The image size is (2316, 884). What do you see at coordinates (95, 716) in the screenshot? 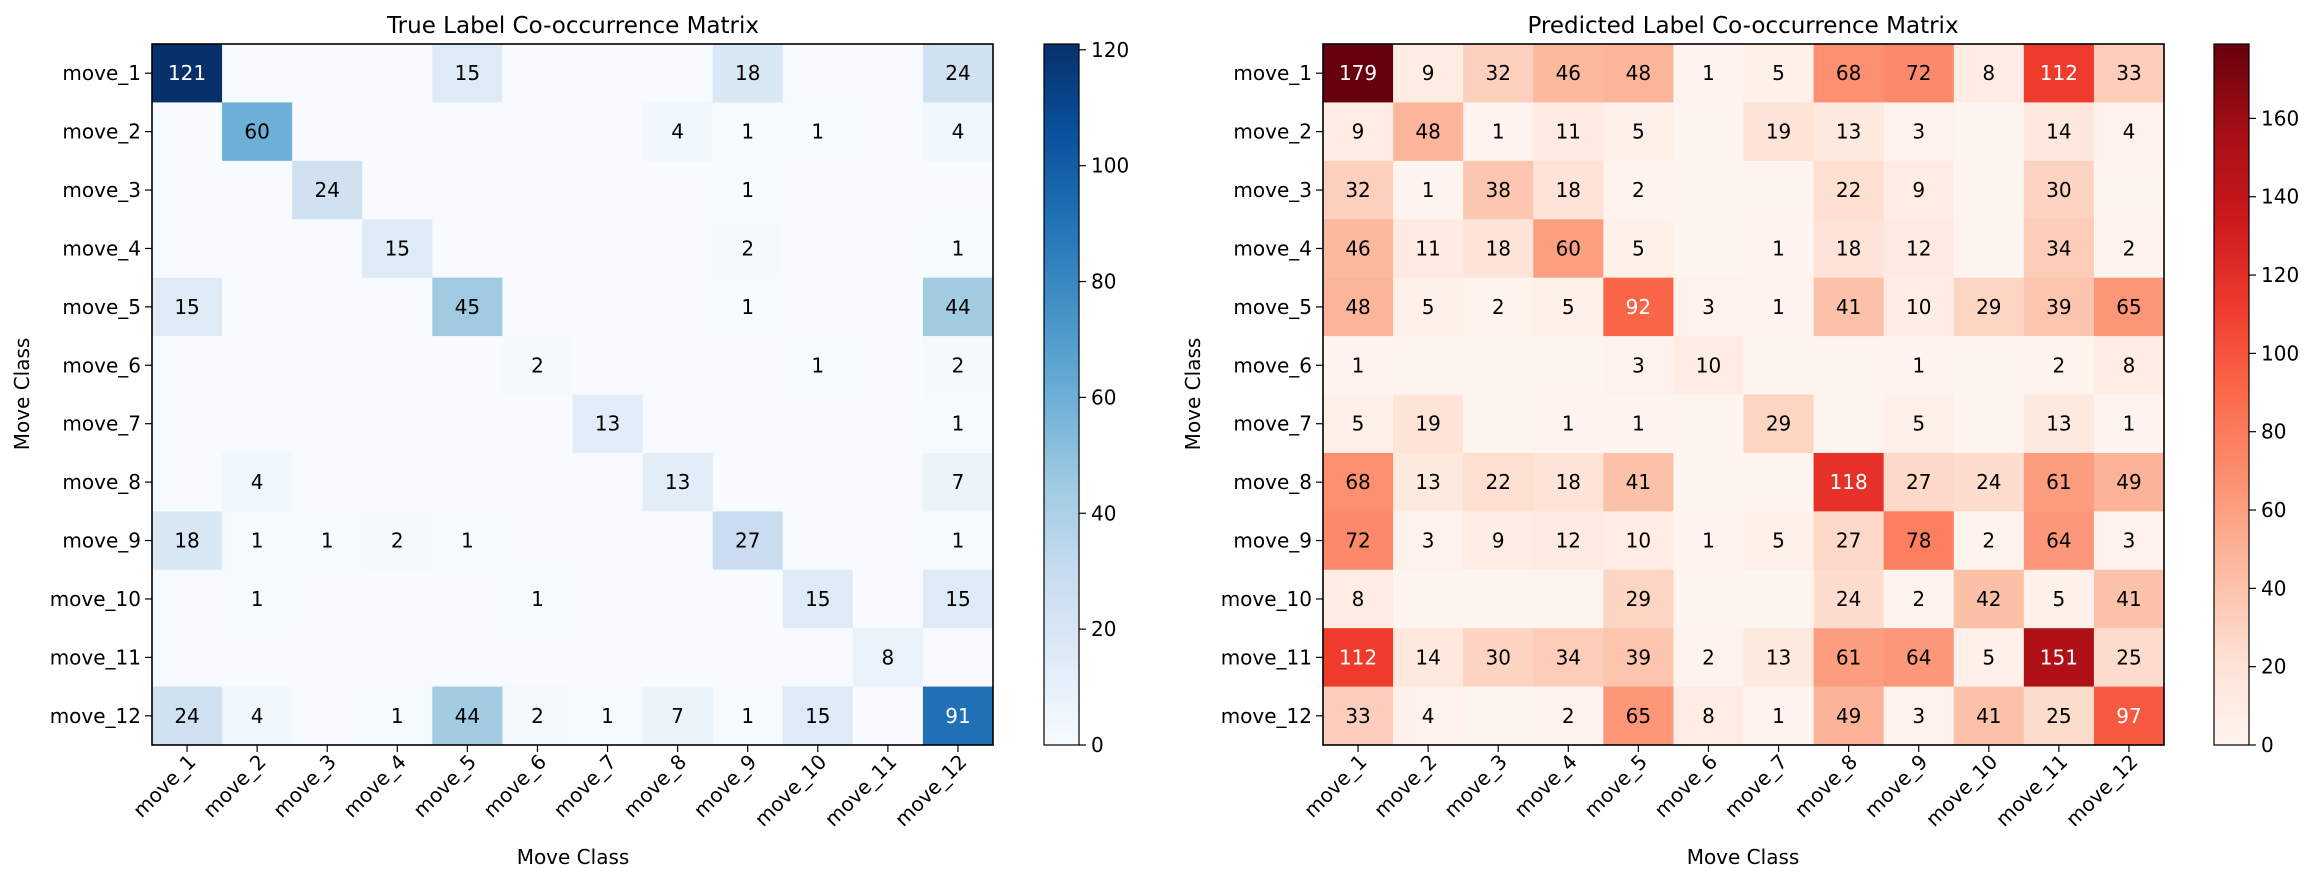
I see `y-tick-label: move_12` at bounding box center [95, 716].